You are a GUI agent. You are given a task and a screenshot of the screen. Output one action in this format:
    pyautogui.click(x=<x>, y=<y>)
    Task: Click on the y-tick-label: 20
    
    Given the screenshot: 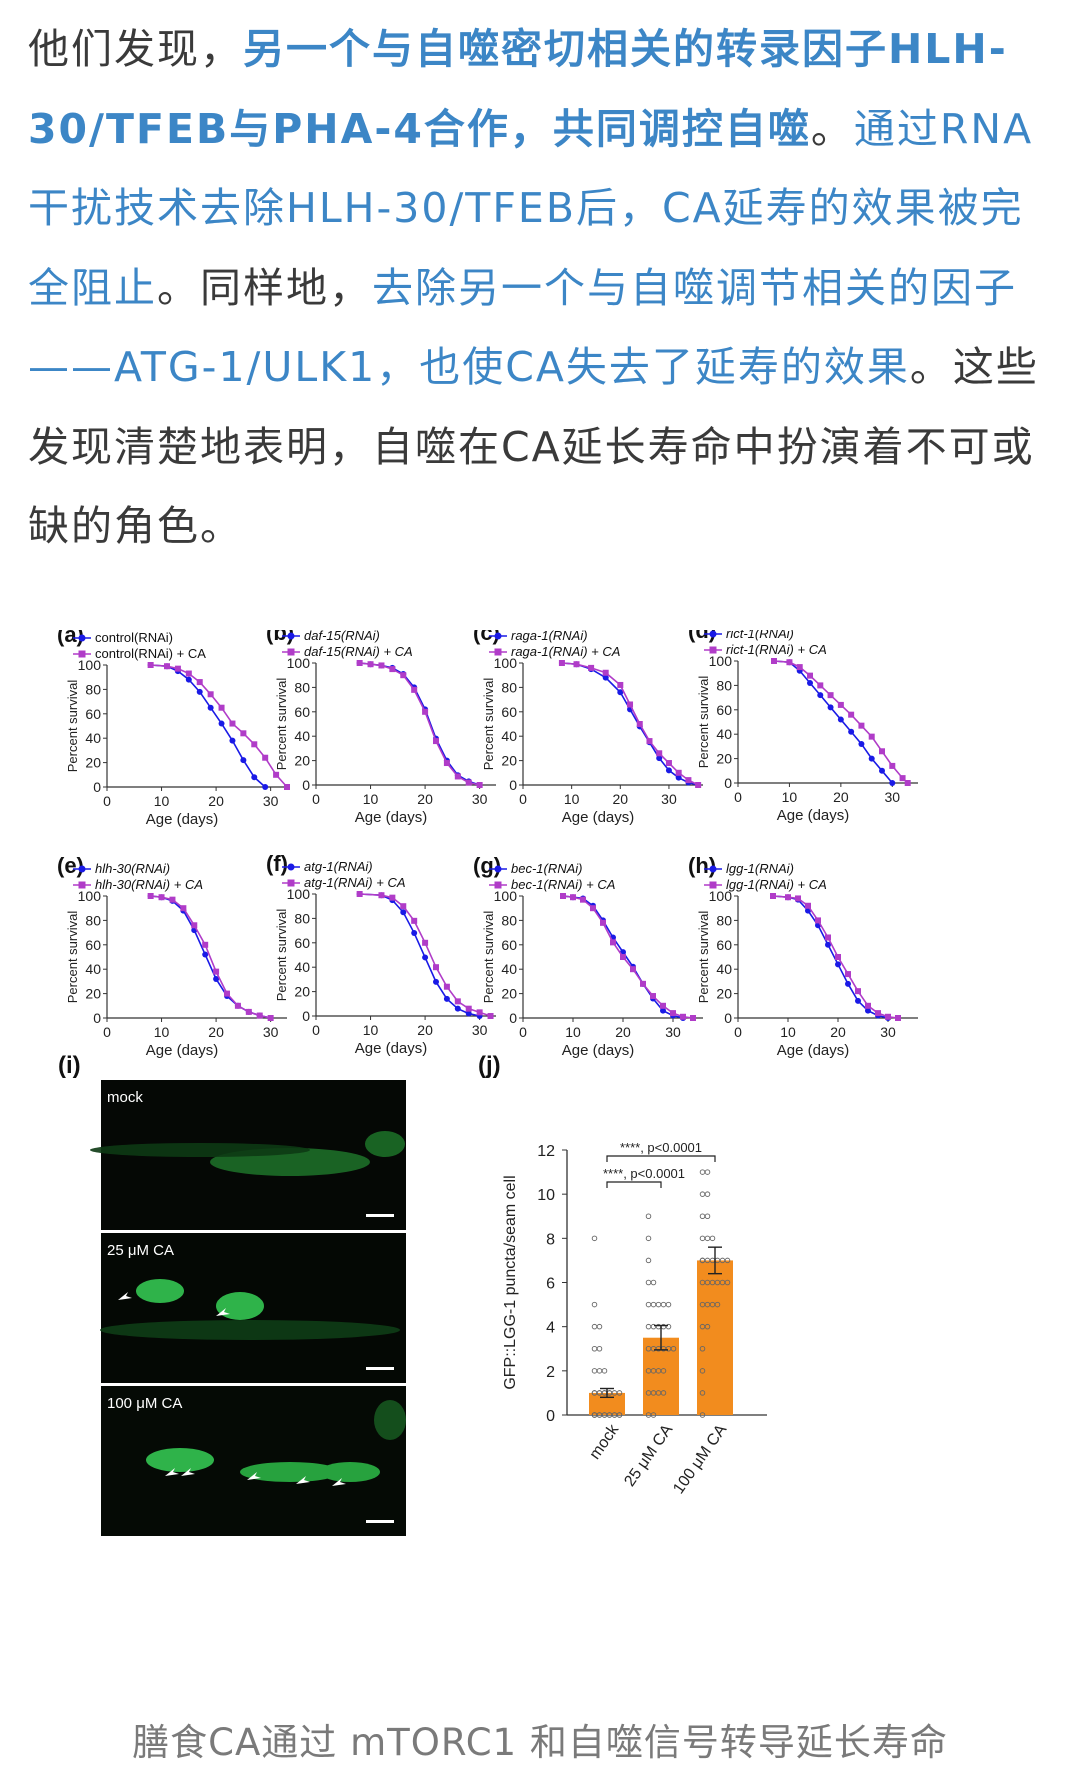 What is the action you would take?
    pyautogui.click(x=509, y=761)
    